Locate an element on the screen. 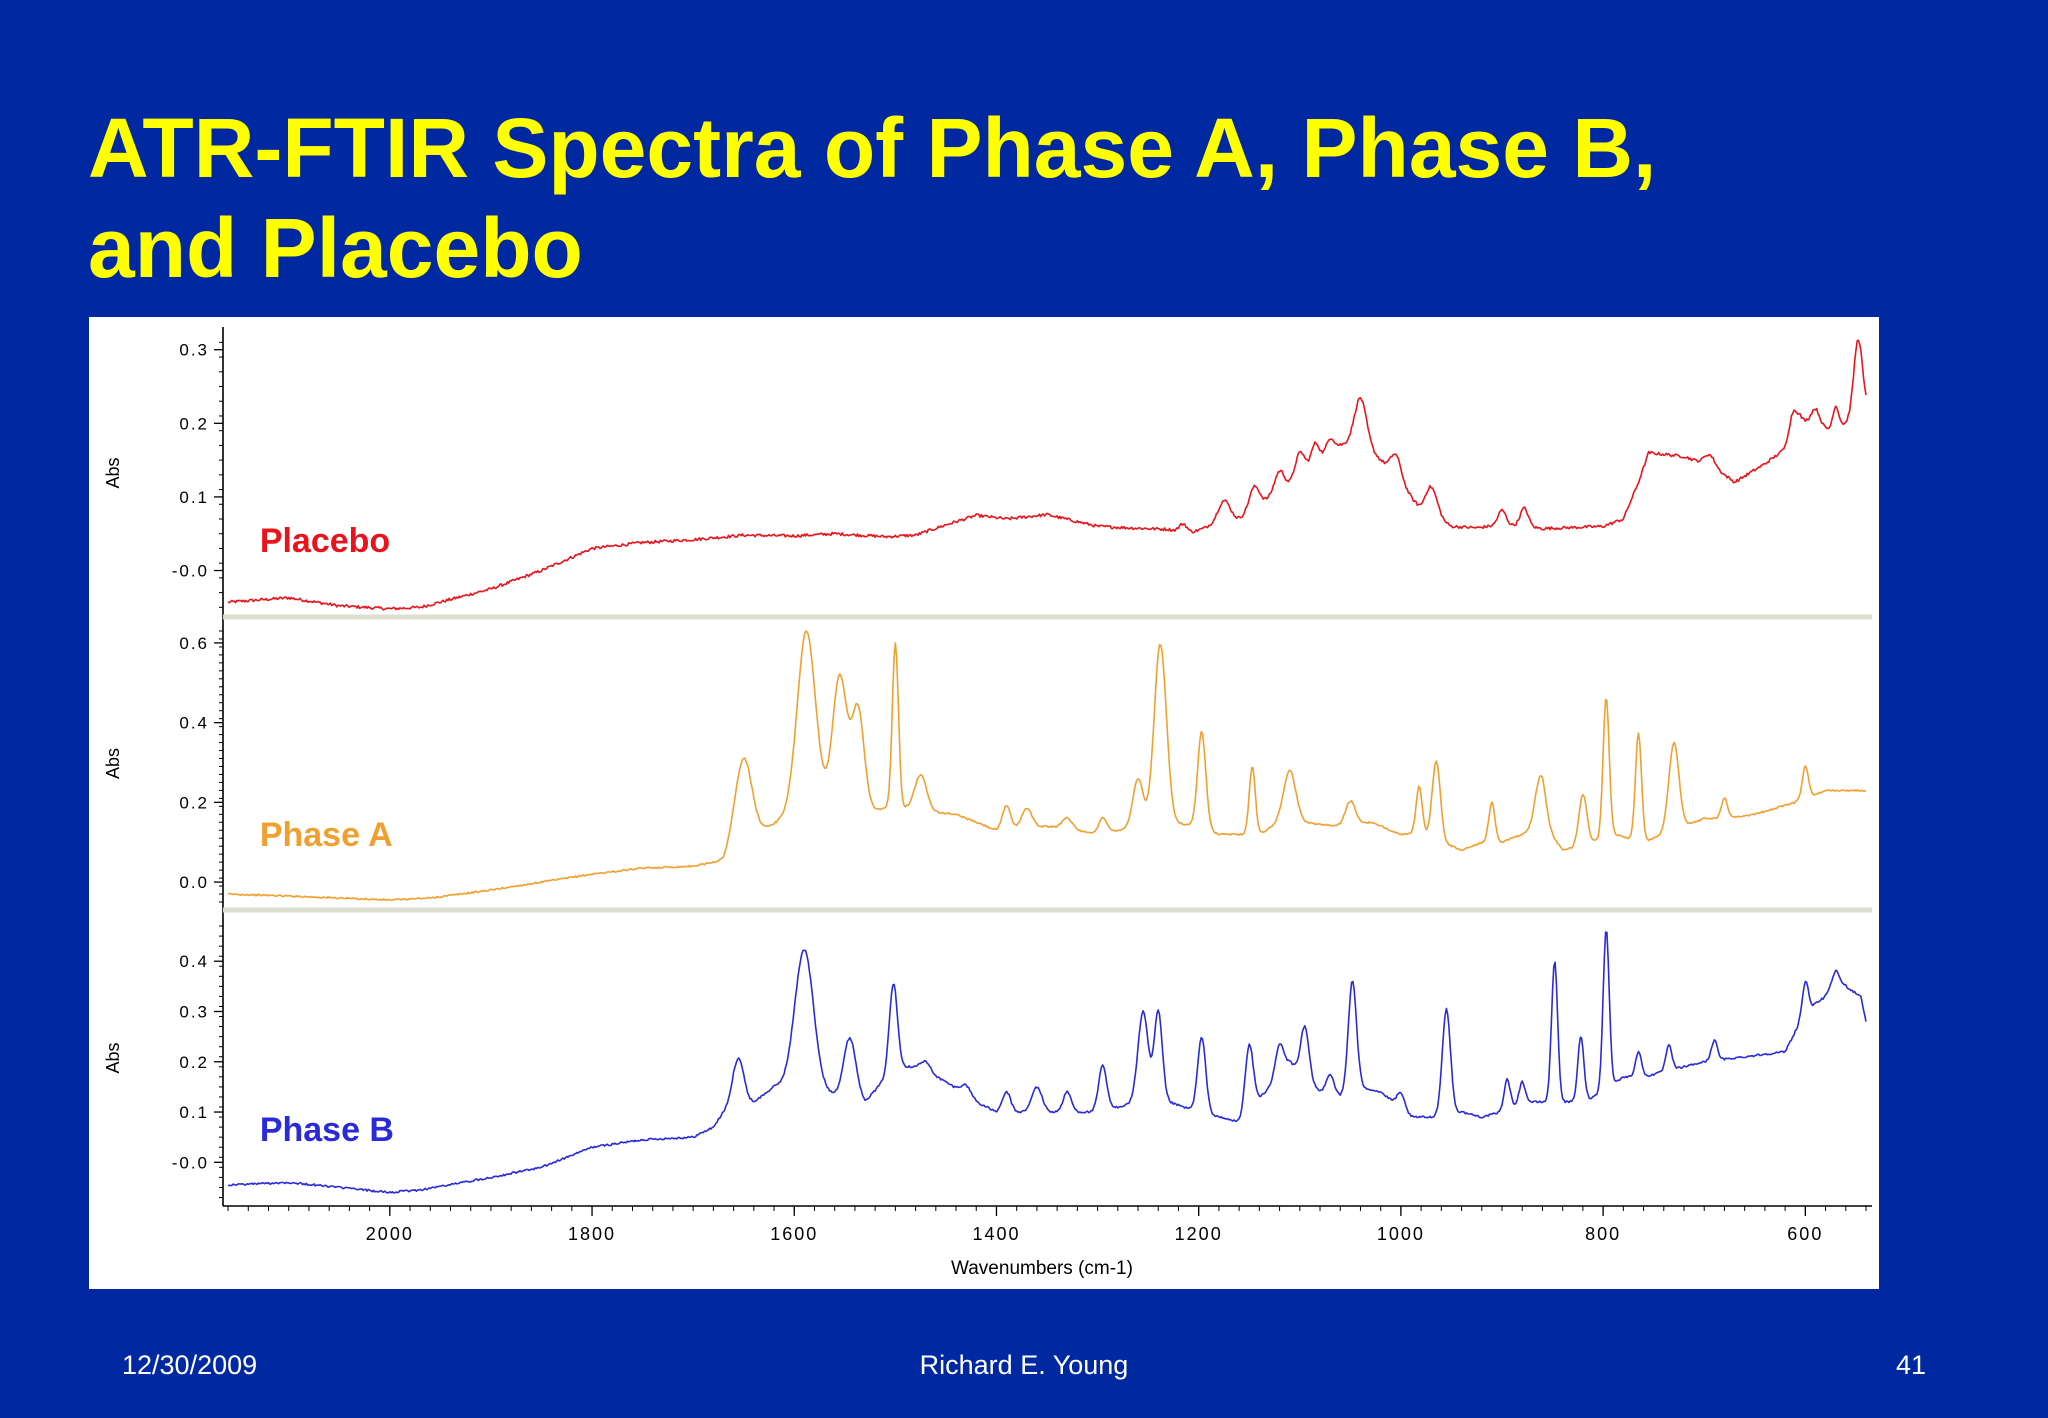  series-label-2: Phase B is located at coordinates (327, 1130).